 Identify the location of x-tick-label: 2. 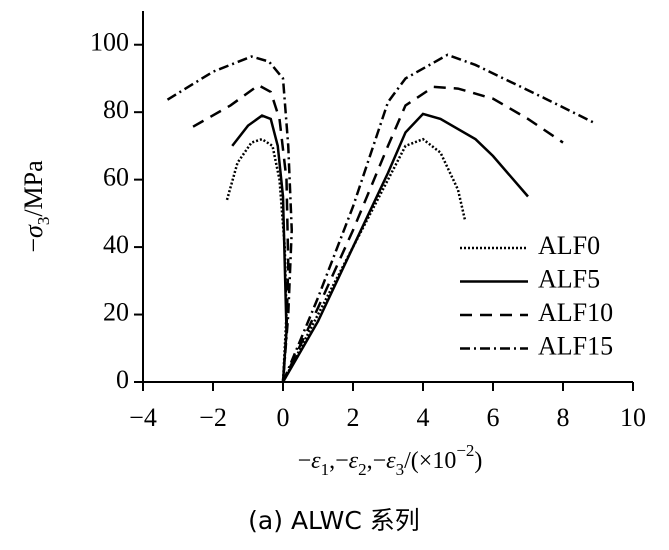
(353, 417).